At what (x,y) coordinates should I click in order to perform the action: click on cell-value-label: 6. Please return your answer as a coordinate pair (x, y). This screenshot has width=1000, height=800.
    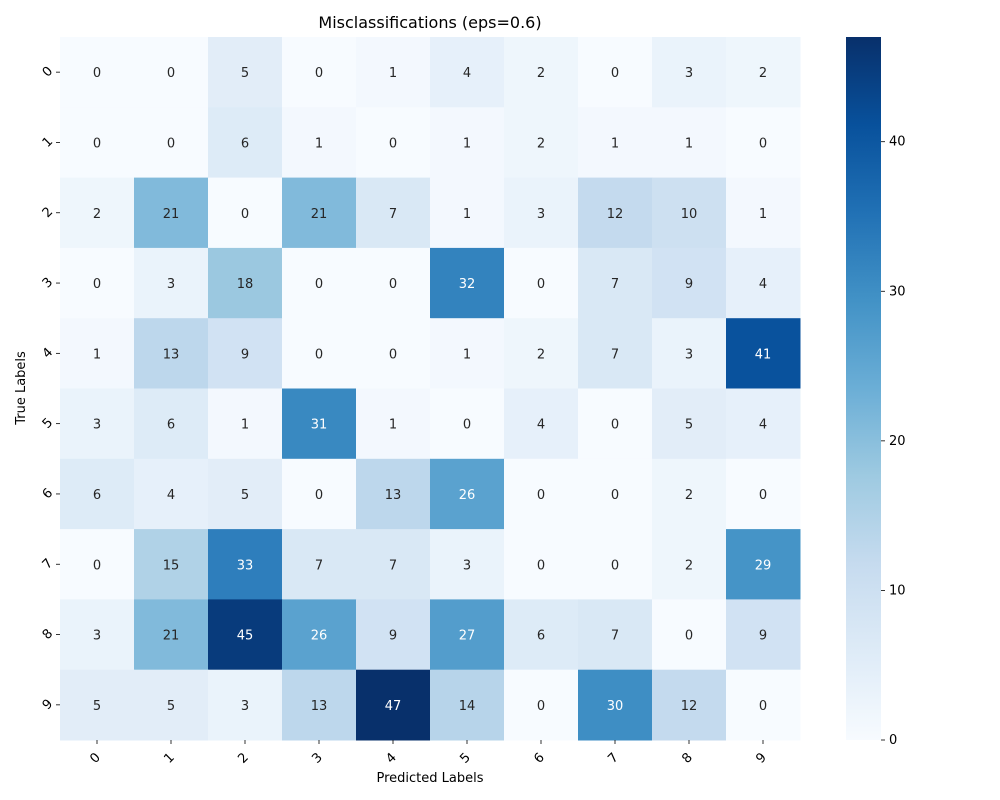
    Looking at the image, I should click on (541, 636).